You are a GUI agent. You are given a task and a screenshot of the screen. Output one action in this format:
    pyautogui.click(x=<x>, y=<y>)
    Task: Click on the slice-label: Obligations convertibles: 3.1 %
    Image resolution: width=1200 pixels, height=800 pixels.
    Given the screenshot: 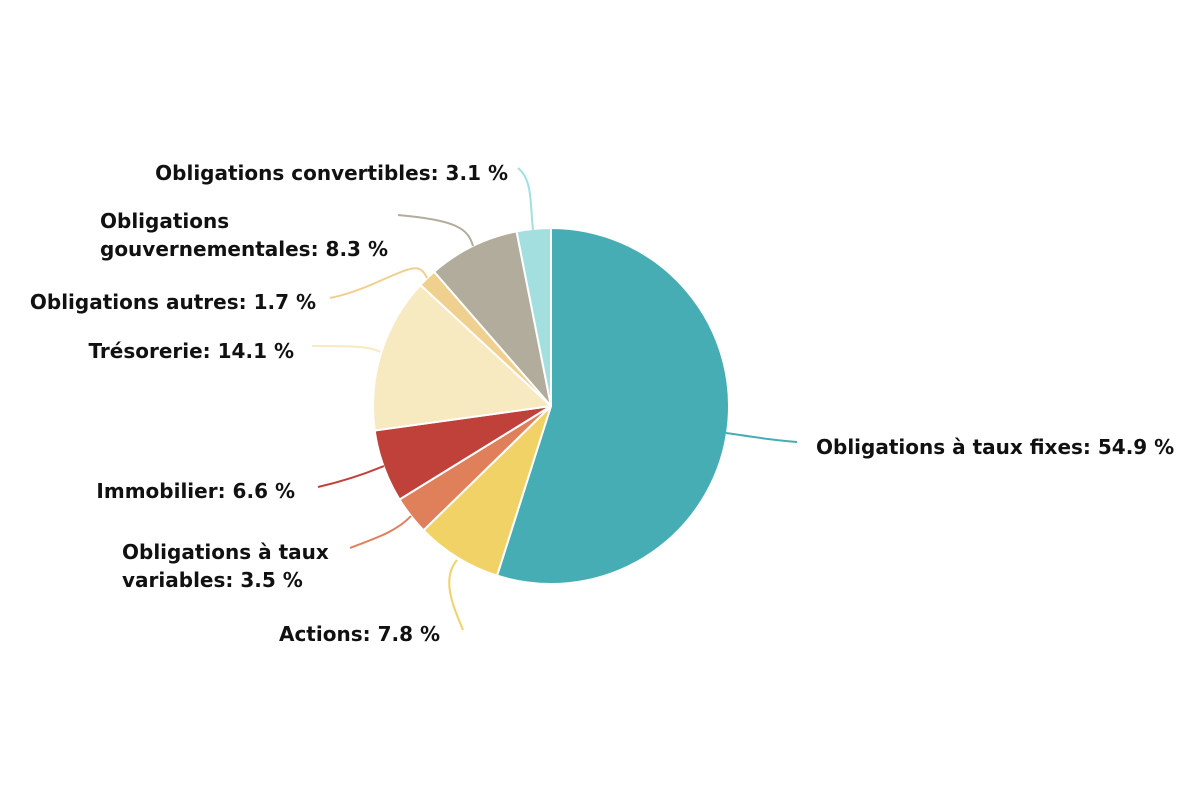 What is the action you would take?
    pyautogui.click(x=331, y=173)
    